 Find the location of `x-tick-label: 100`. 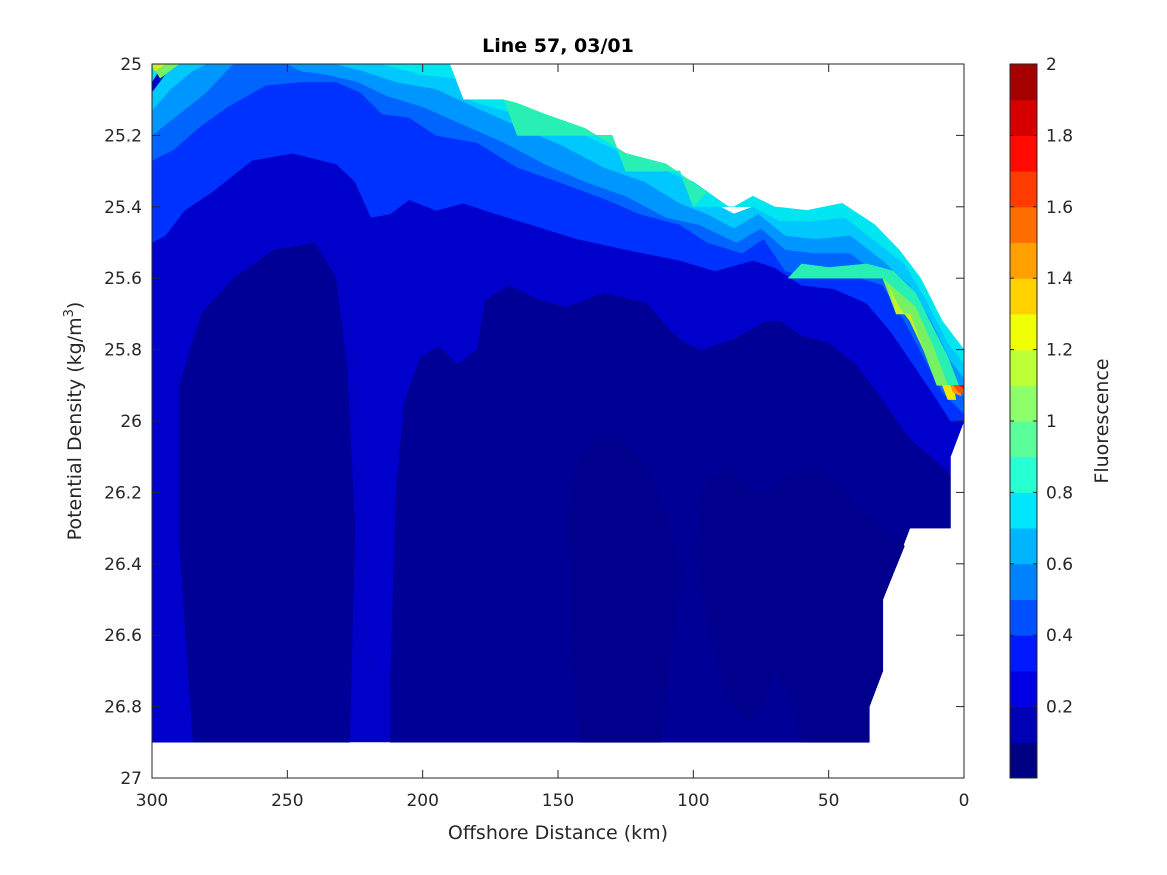

x-tick-label: 100 is located at coordinates (693, 801).